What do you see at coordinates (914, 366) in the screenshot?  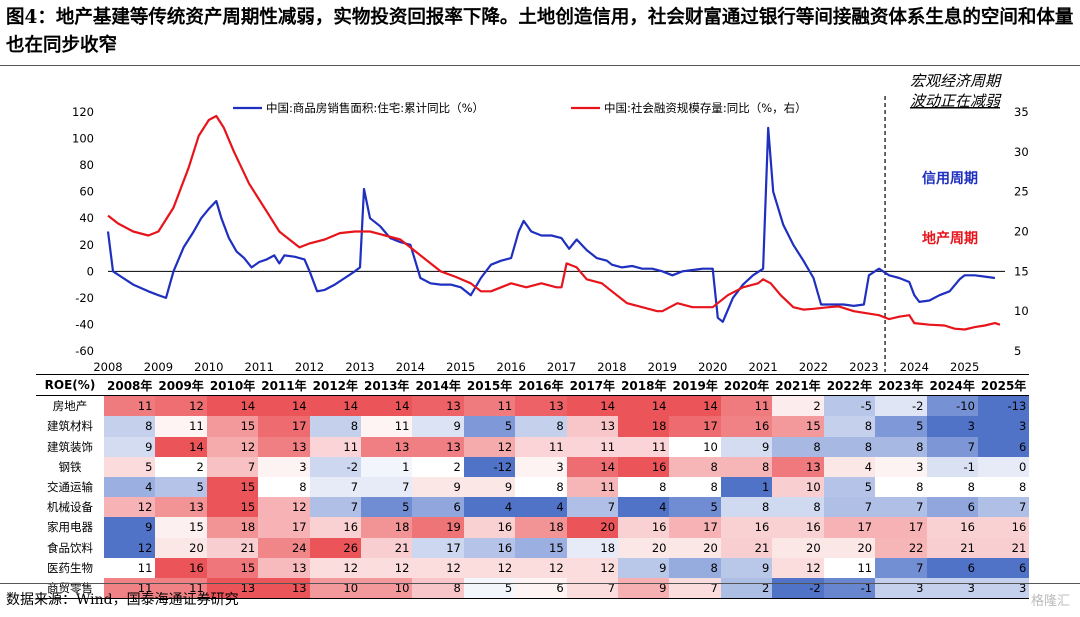 I see `x-tick-label: 2024` at bounding box center [914, 366].